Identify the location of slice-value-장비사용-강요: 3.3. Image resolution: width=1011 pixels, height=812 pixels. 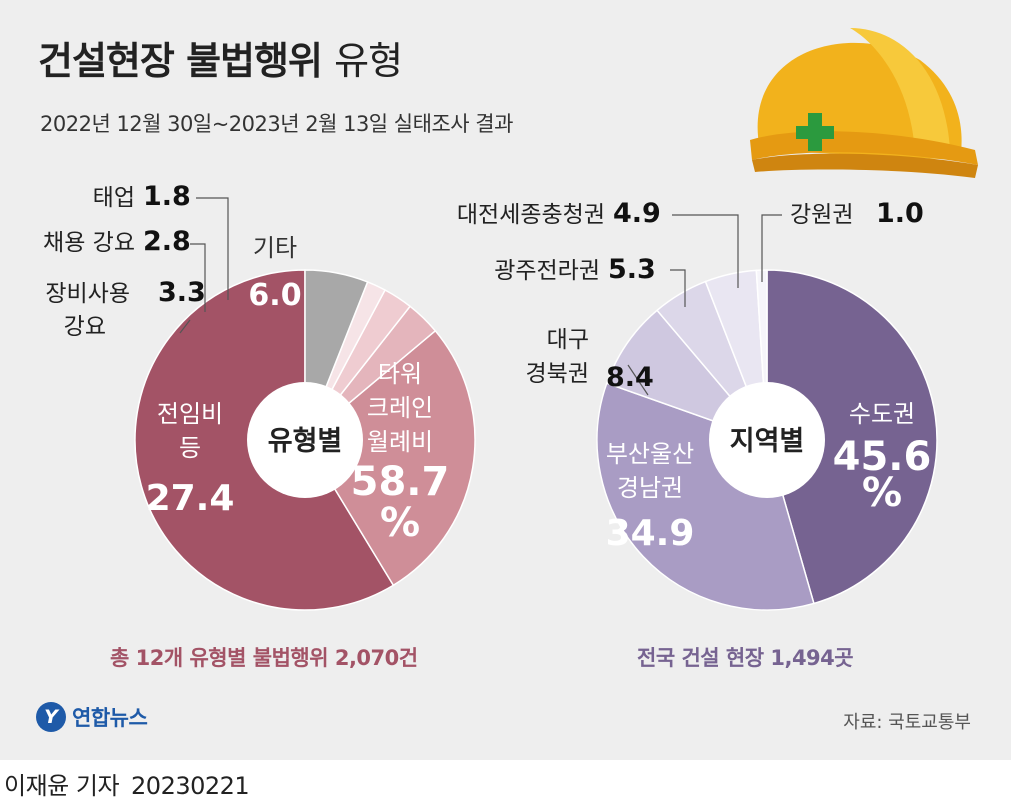
(182, 292).